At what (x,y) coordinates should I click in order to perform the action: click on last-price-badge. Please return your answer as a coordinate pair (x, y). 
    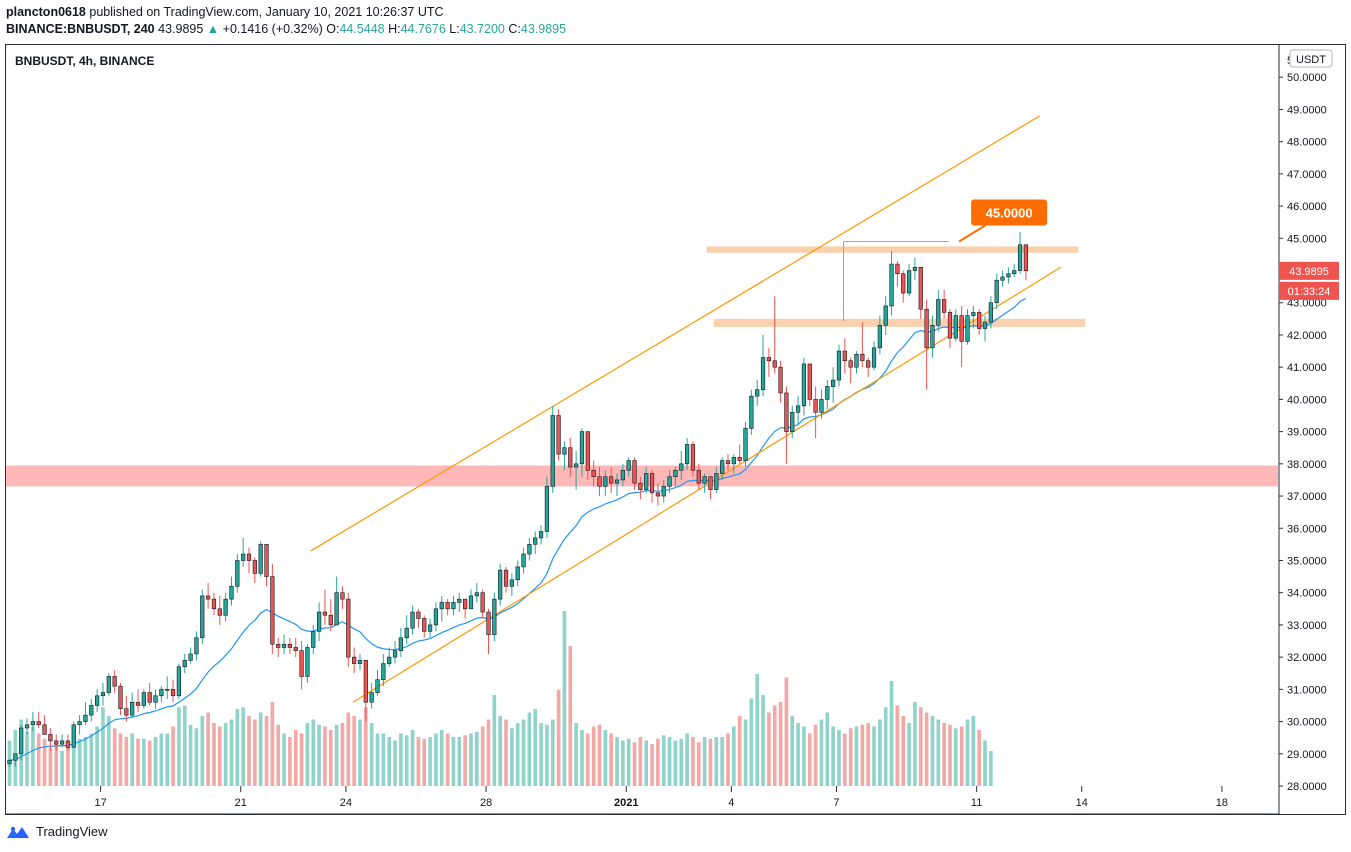
    Looking at the image, I should click on (1309, 270).